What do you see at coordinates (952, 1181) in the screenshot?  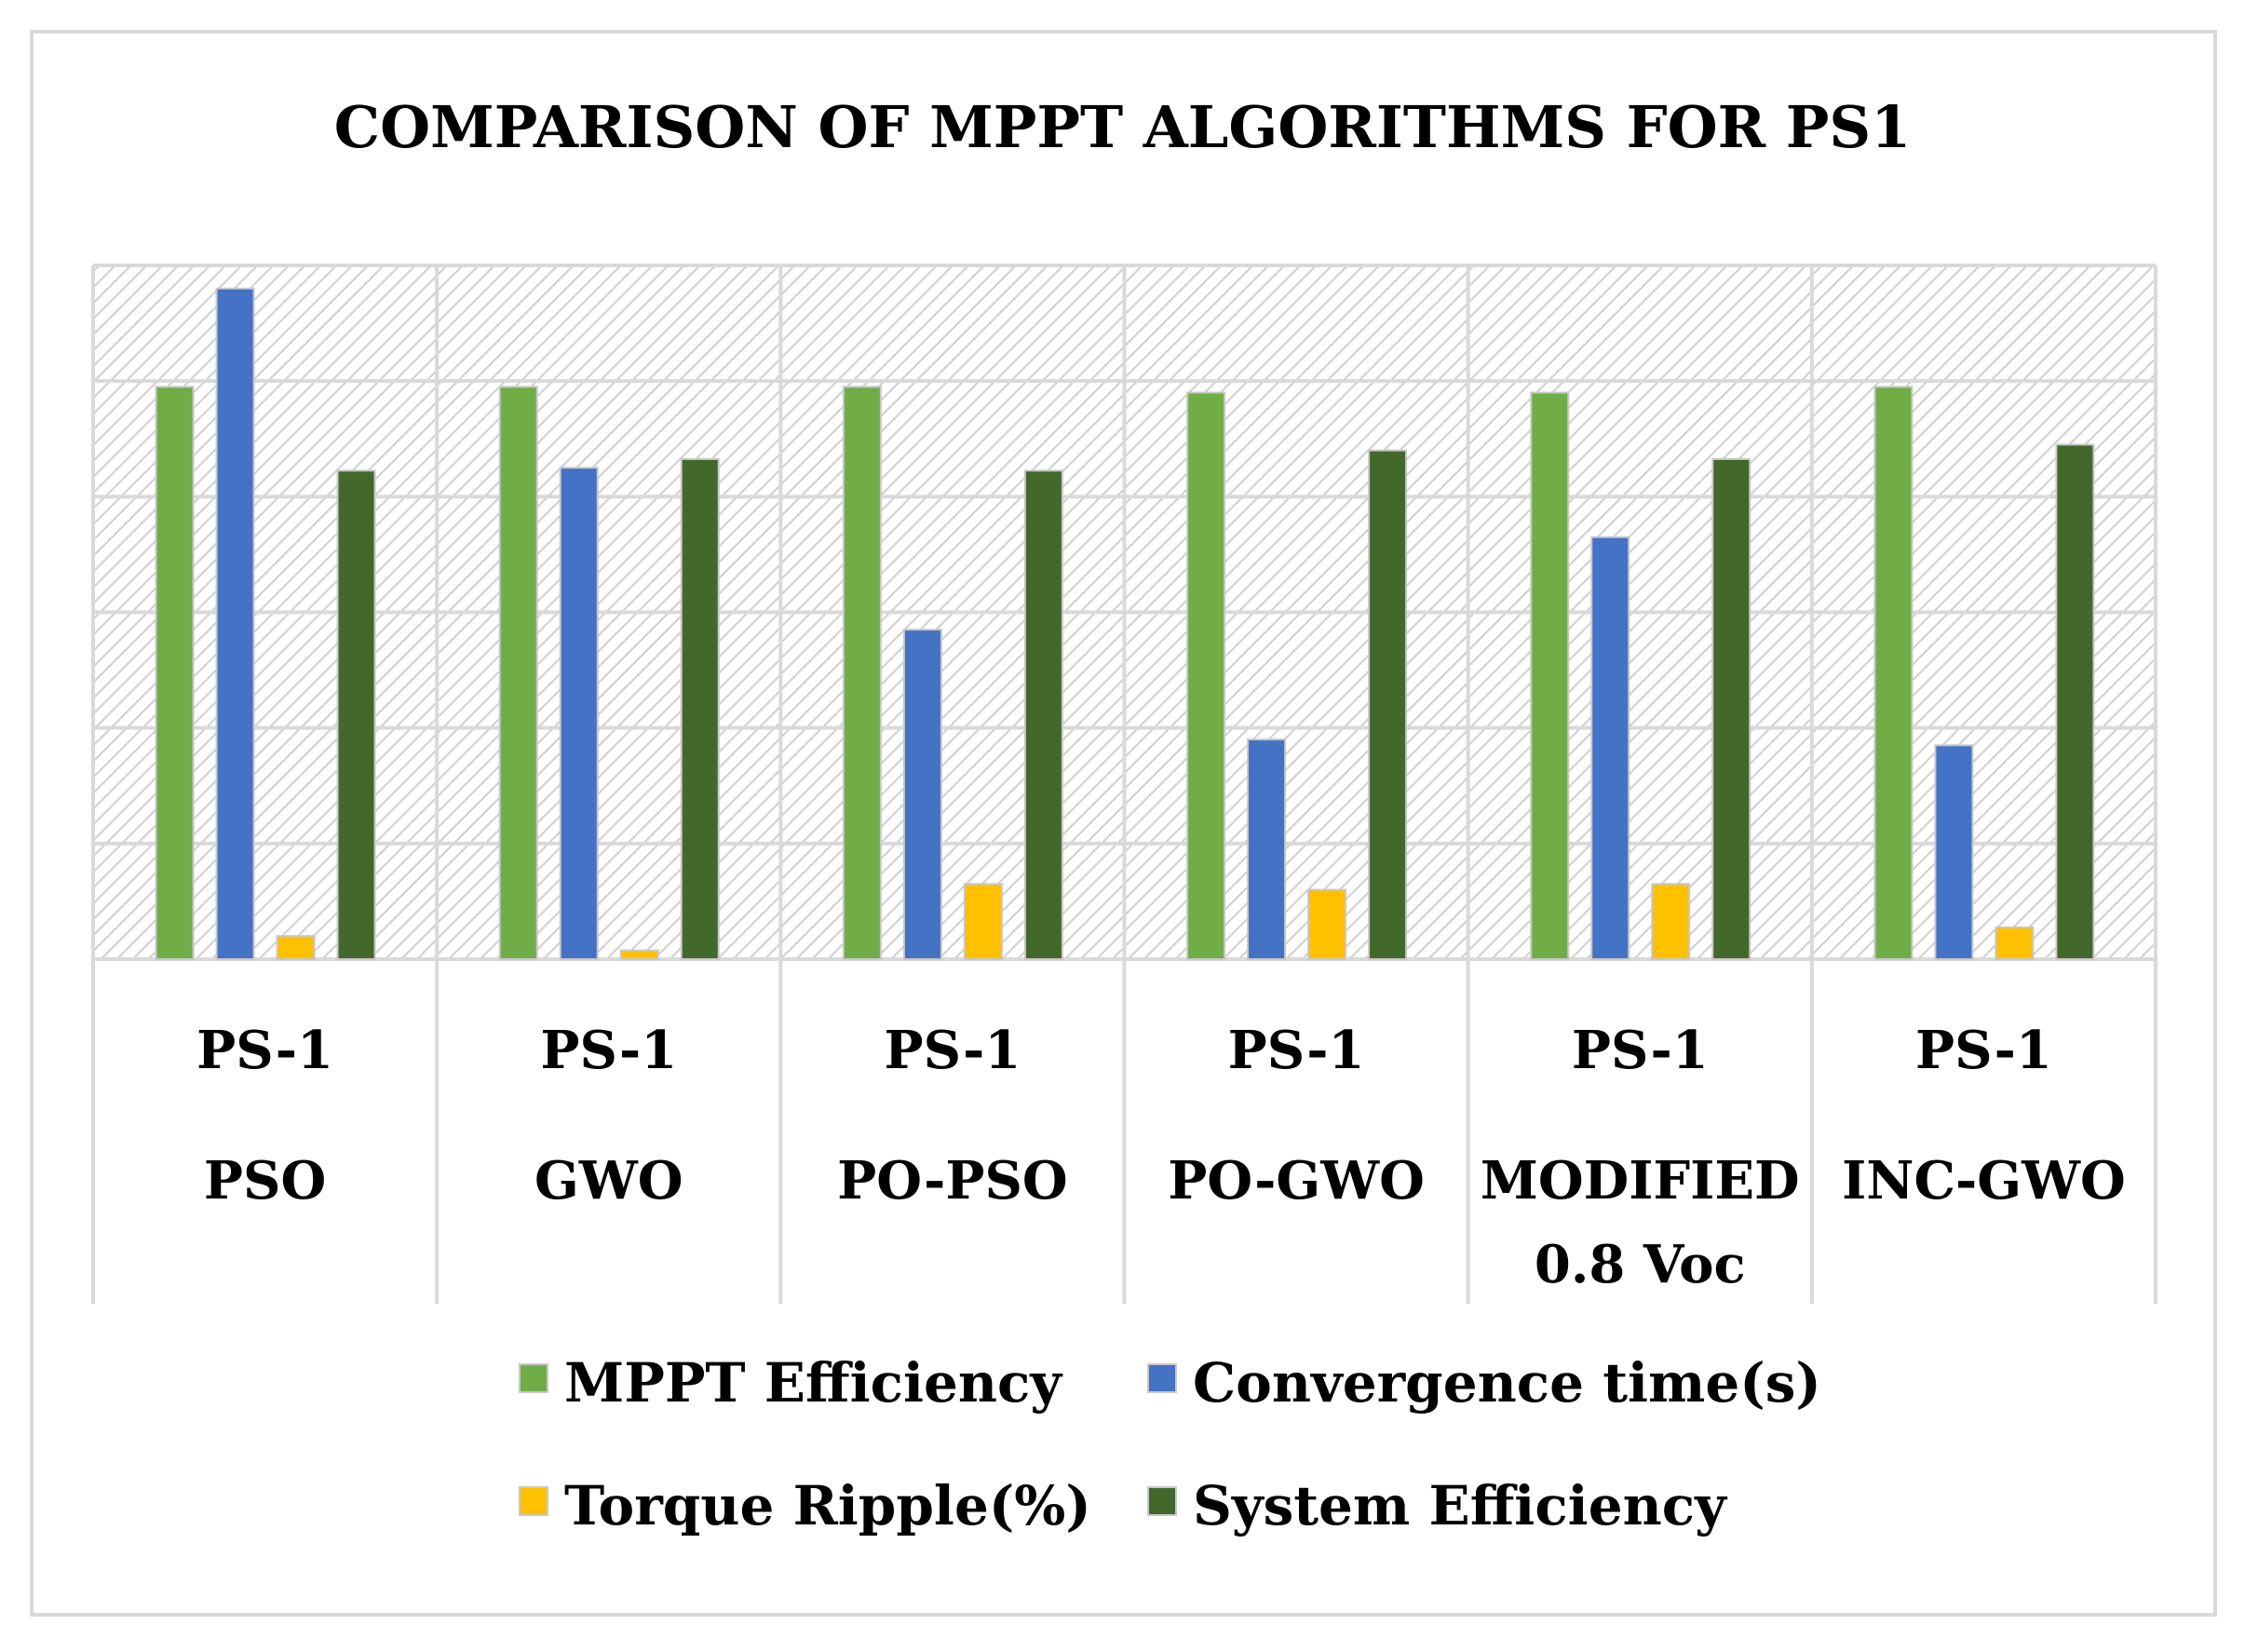 I see `category-label: PO-PSO` at bounding box center [952, 1181].